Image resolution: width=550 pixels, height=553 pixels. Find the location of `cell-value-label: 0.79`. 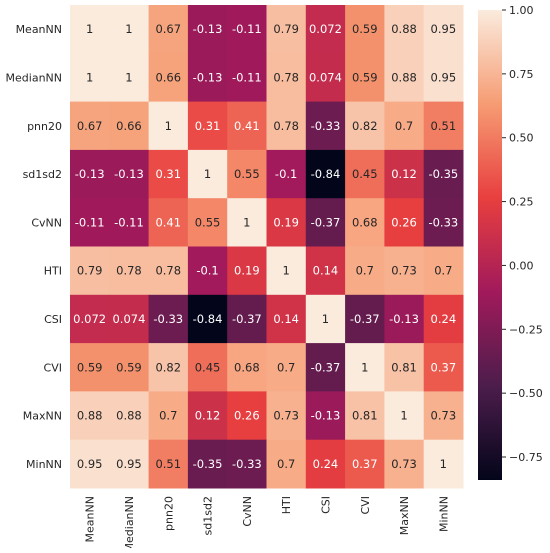

cell-value-label: 0.79 is located at coordinates (90, 271).